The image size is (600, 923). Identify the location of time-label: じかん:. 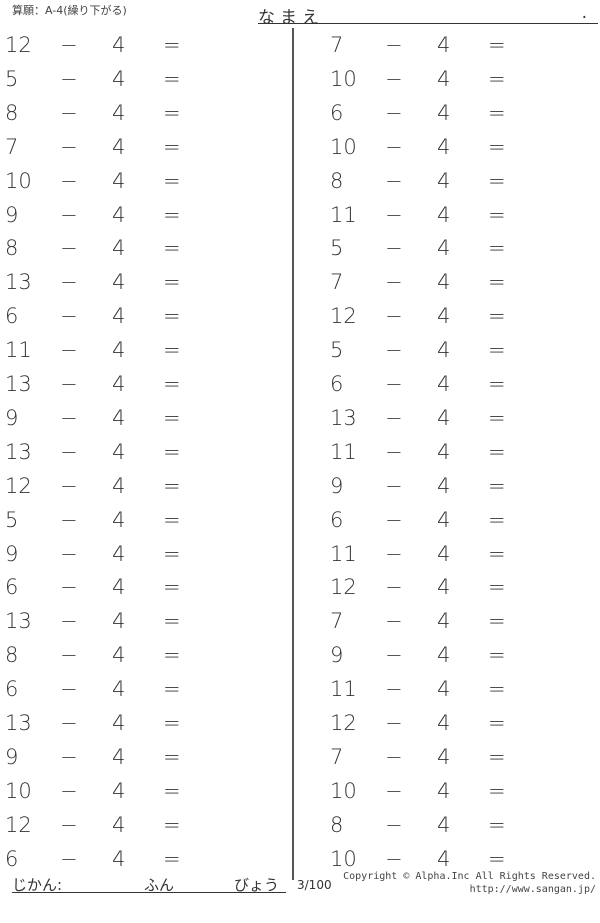
(37, 885).